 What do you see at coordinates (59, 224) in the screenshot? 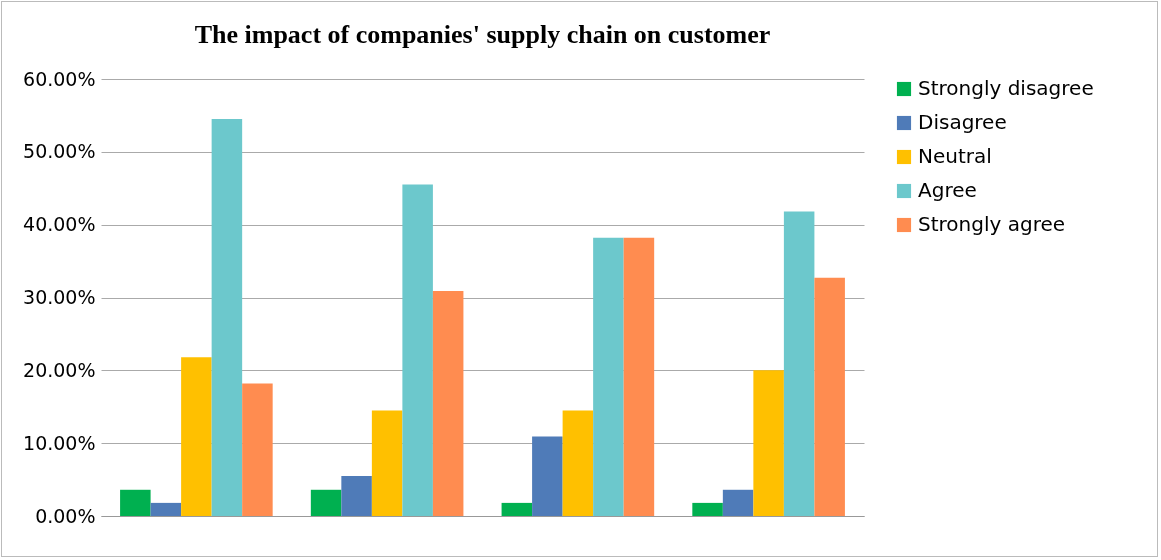
I see `y-tick-label: 40.00%` at bounding box center [59, 224].